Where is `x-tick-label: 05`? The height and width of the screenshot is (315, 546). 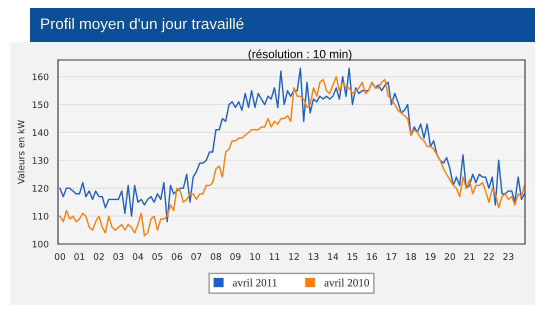 x-tick-label: 05 is located at coordinates (157, 256).